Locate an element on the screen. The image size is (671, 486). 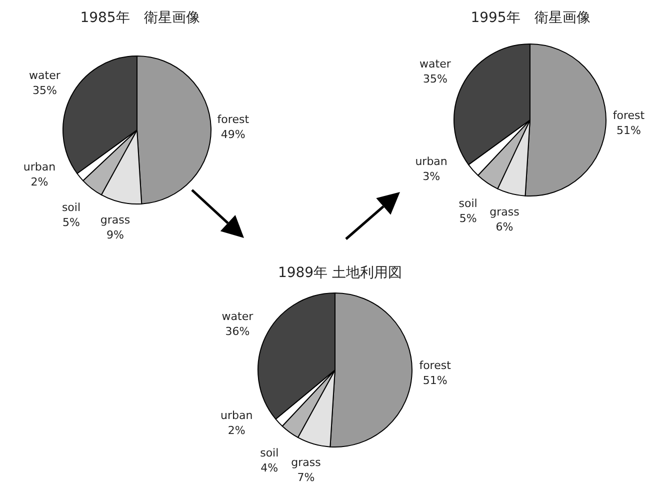
data-label: 4% is located at coordinates (269, 467).